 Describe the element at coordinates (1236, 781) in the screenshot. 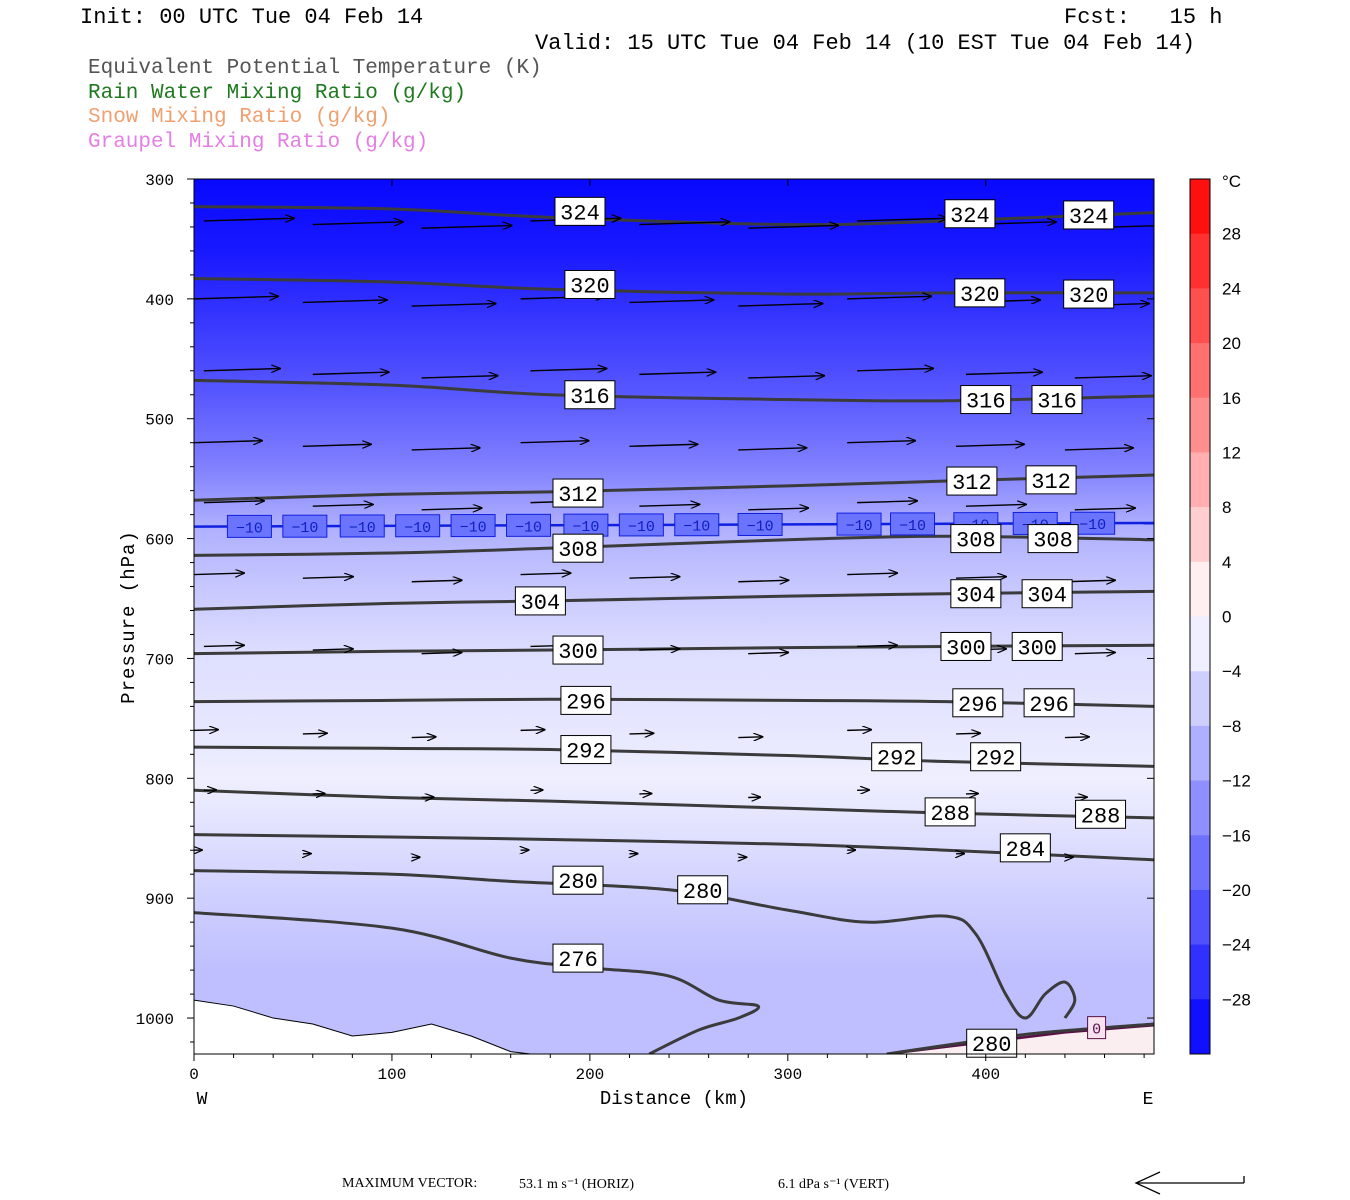

I see `colorbar-tick-label: −12` at that location.